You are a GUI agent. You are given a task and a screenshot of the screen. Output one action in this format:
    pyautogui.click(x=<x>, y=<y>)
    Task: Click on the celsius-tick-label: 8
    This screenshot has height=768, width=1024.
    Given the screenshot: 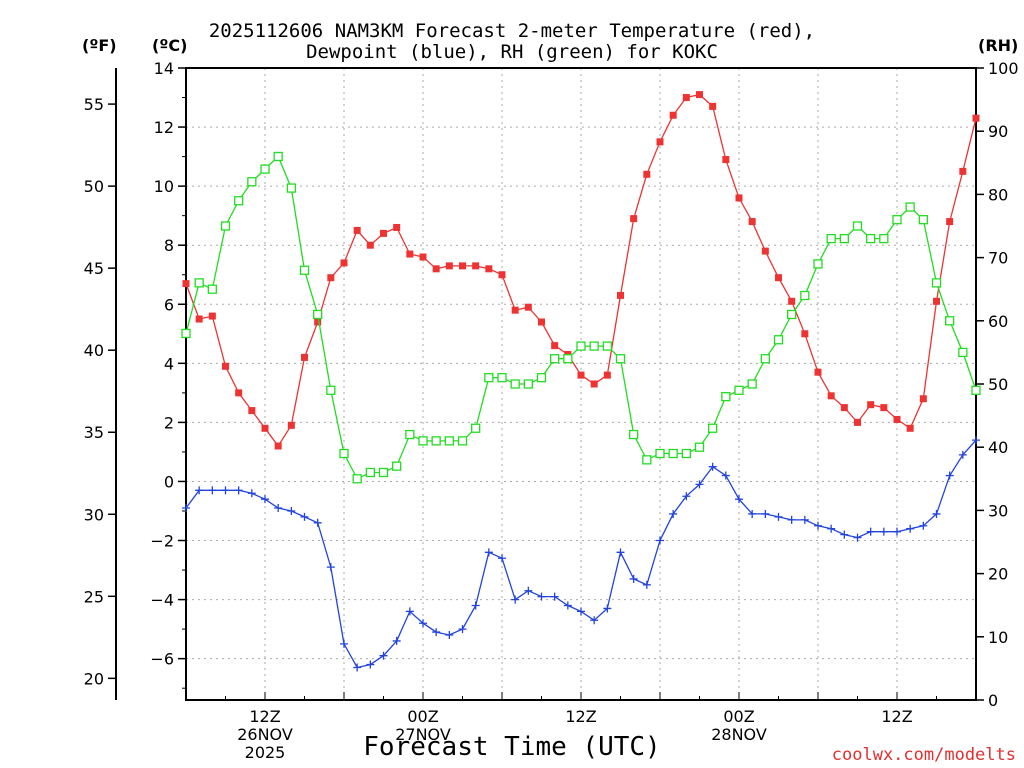 What is the action you would take?
    pyautogui.click(x=169, y=245)
    